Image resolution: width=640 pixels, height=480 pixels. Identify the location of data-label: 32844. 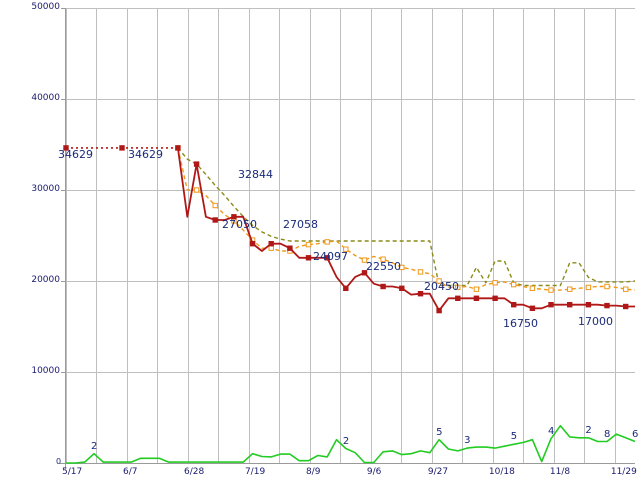
(255, 174).